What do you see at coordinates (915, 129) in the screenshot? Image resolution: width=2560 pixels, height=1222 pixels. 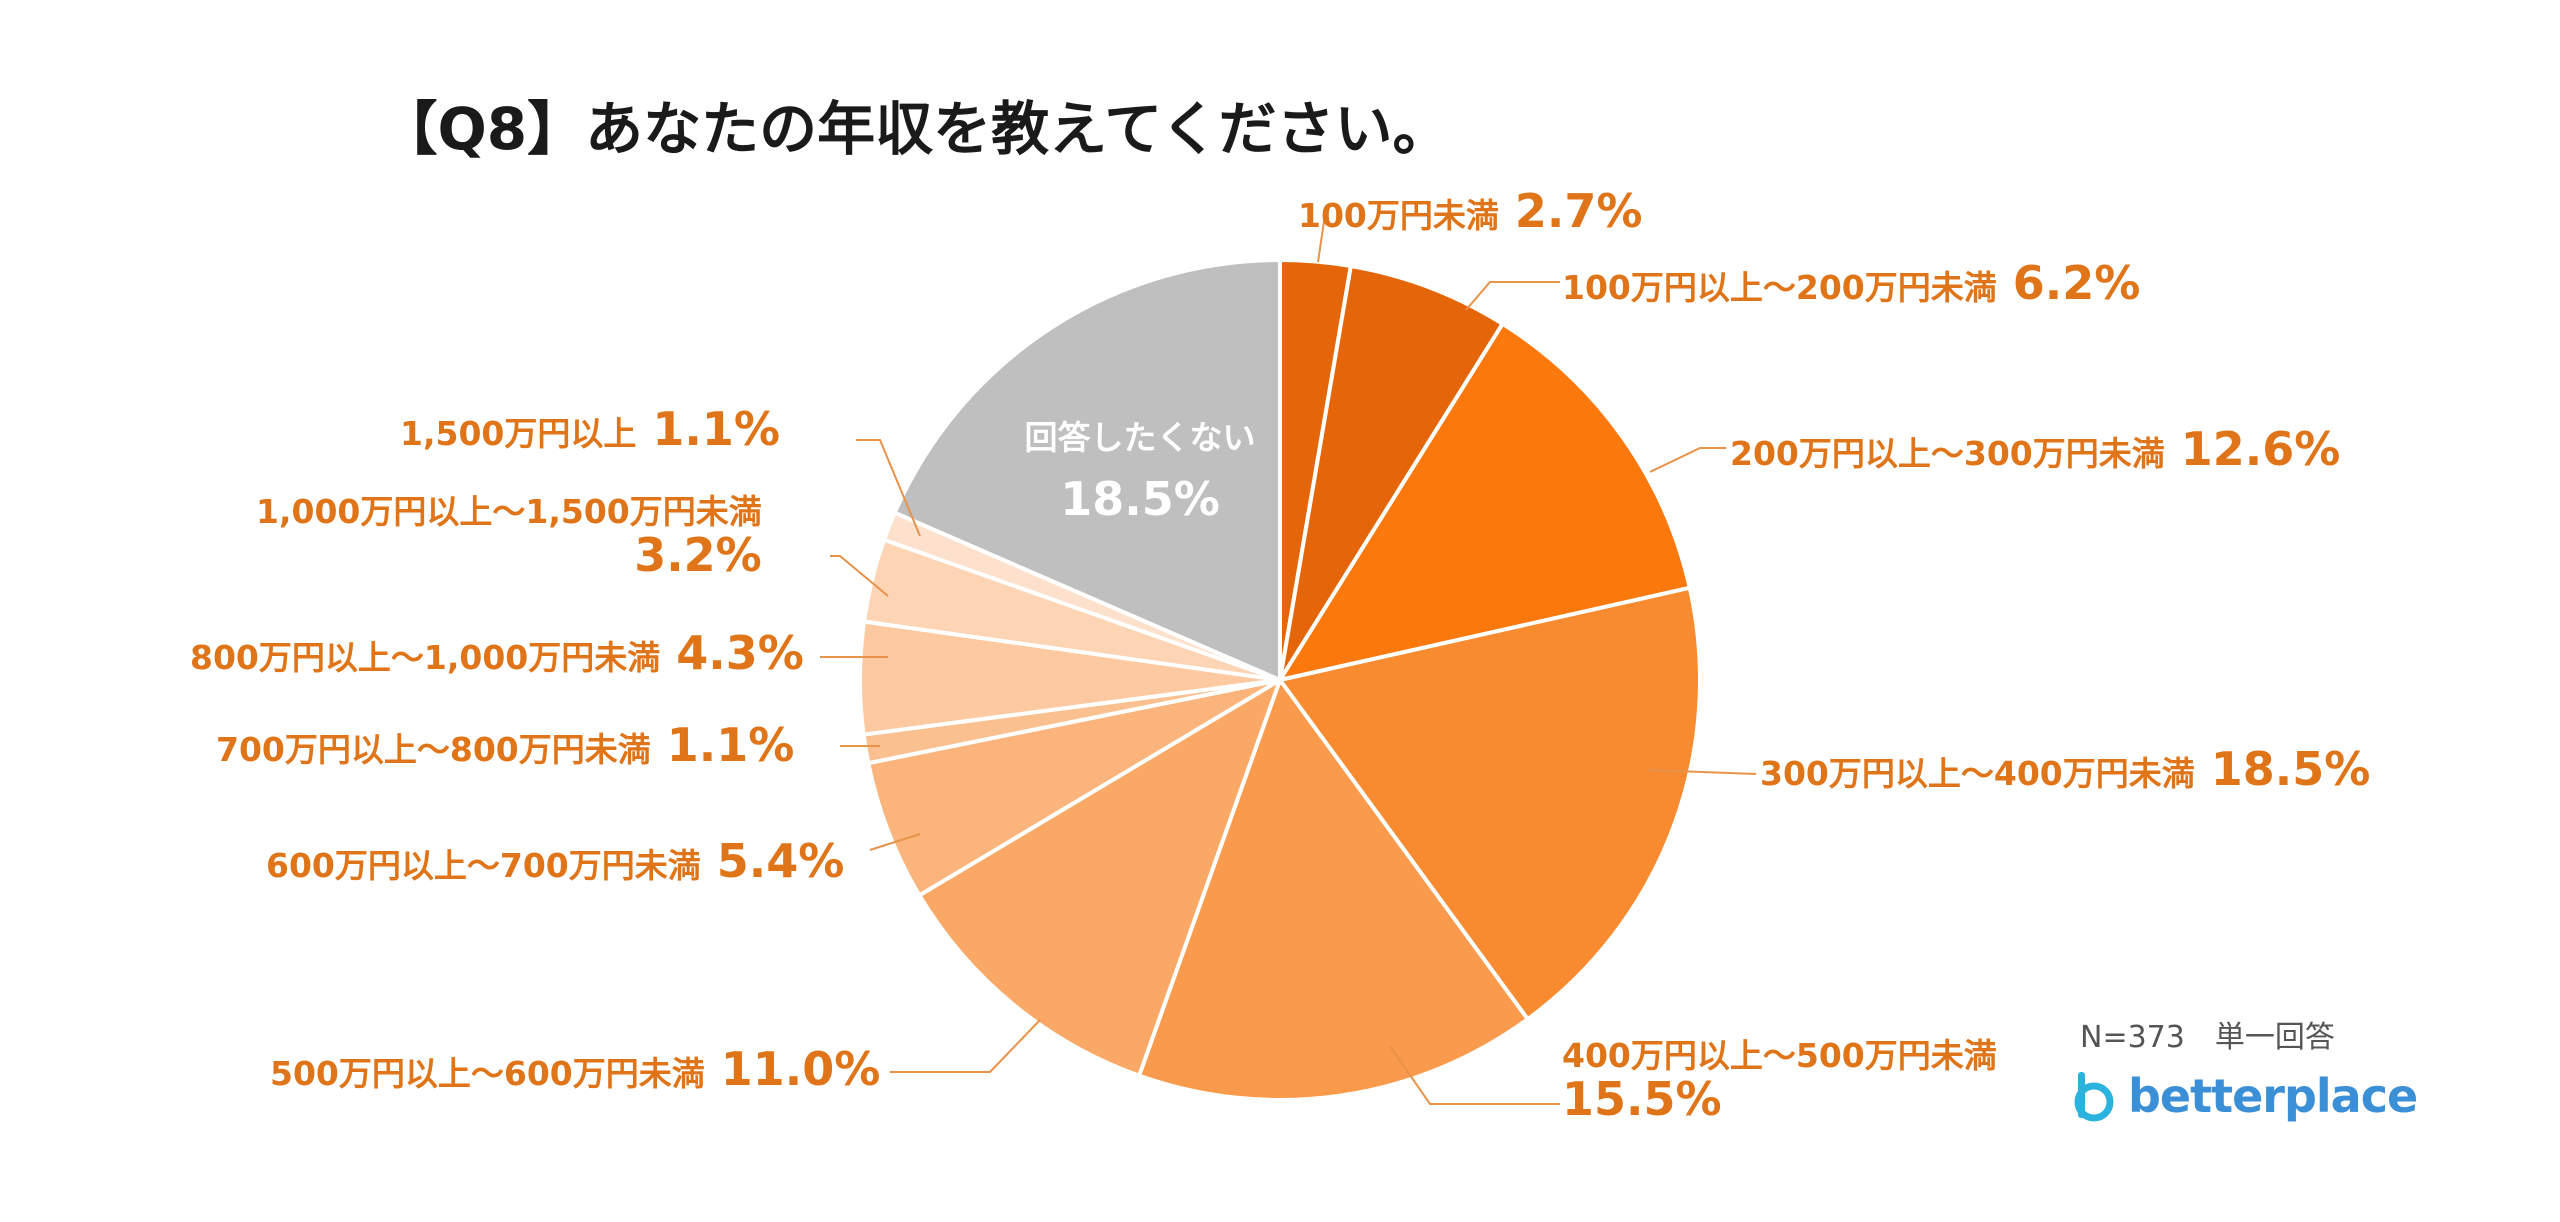 I see `chart-title: 【Q8】あなたの年収を教えてください。` at bounding box center [915, 129].